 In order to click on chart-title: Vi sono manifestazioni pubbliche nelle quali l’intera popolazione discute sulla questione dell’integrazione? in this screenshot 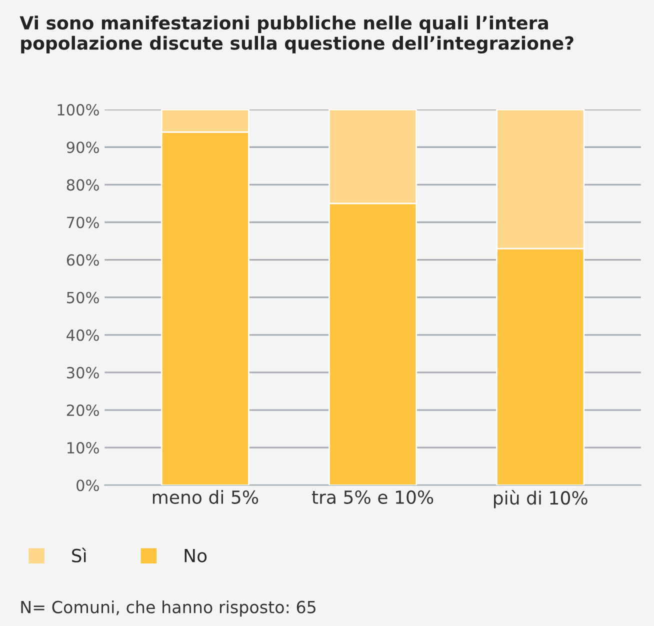, I will do `click(297, 35)`.